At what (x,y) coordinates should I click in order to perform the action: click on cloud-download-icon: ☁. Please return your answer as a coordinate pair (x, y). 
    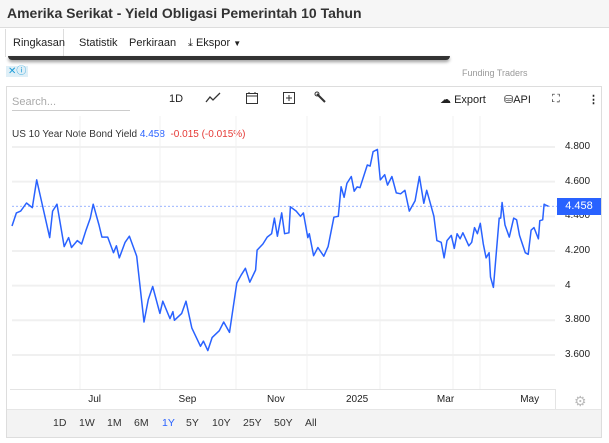
    Looking at the image, I should click on (445, 100).